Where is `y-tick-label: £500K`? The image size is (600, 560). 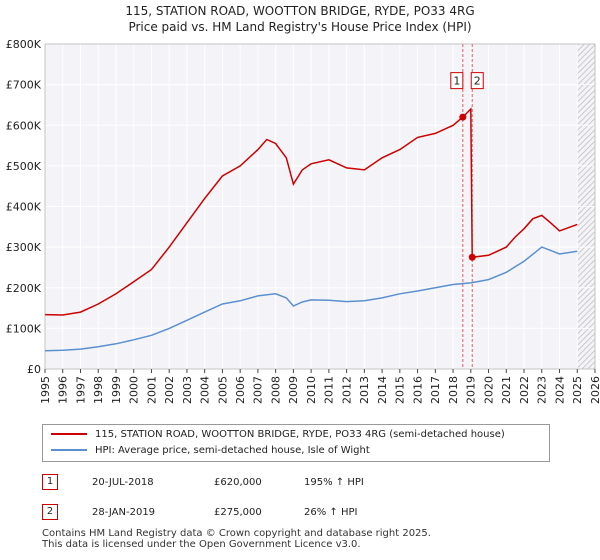
y-tick-label: £500K is located at coordinates (24, 166).